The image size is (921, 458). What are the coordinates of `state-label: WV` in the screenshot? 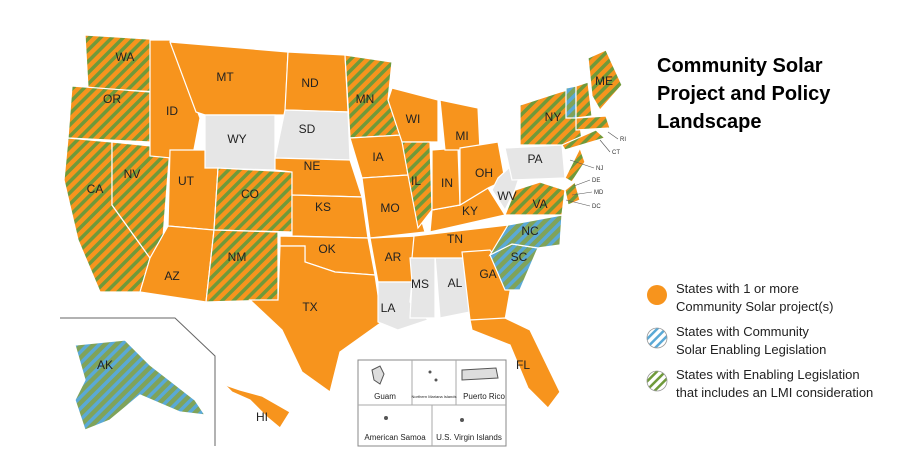 It's located at (506, 196).